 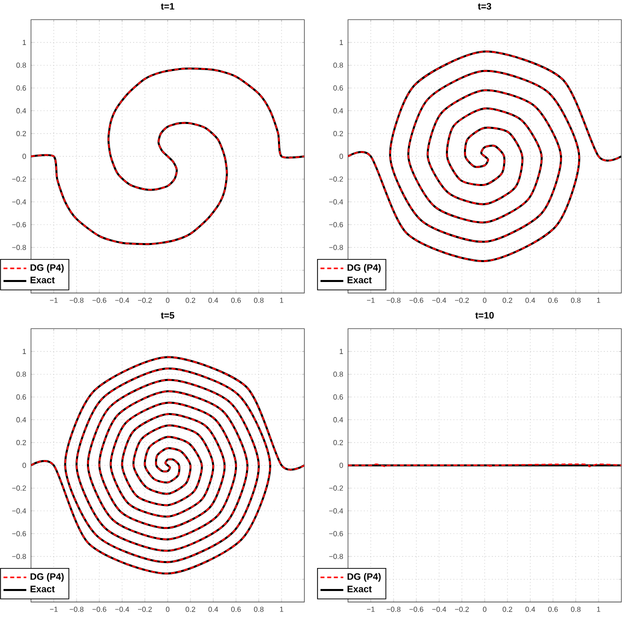 I want to click on chart-title: t=3, so click(x=485, y=6).